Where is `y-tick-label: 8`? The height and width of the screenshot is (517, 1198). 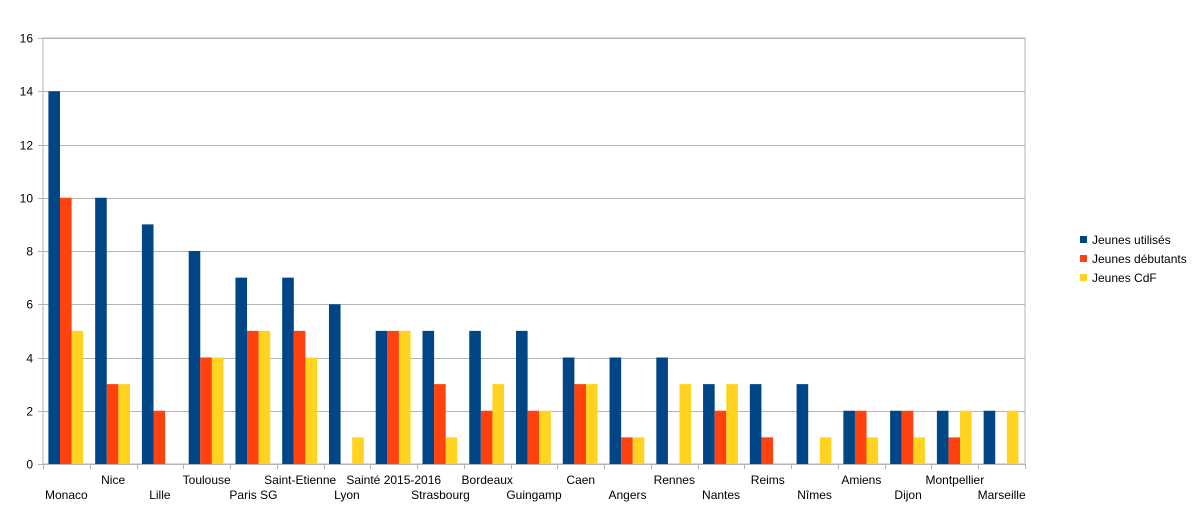 y-tick-label: 8 is located at coordinates (29, 252).